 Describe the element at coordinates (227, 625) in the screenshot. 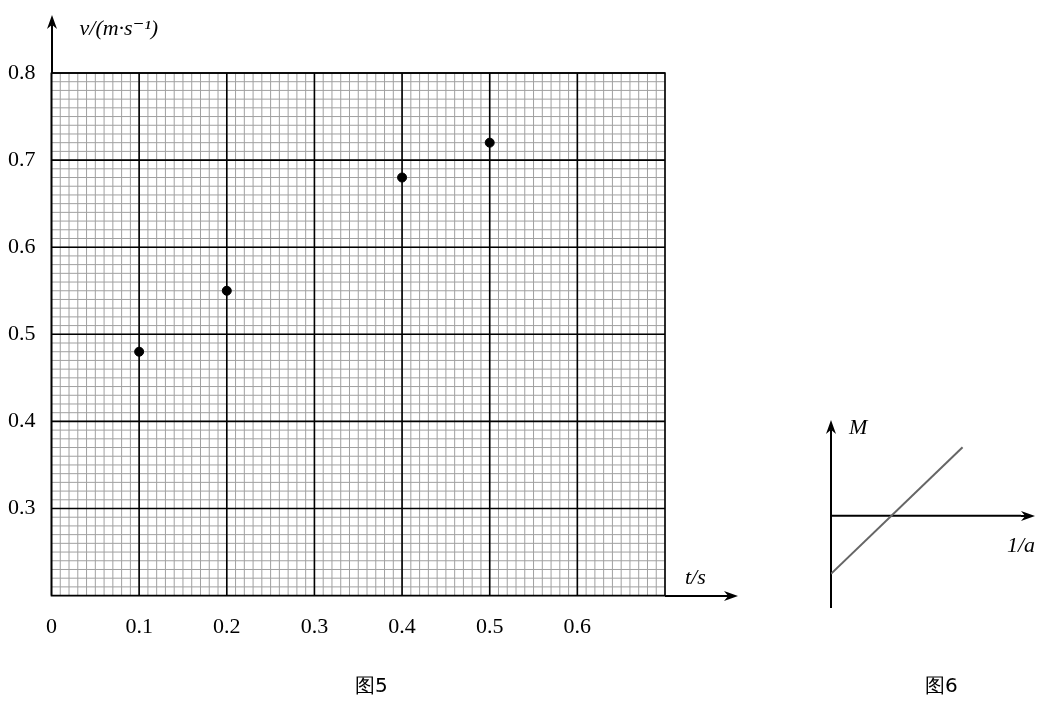

I see `x-tick-label: 0.2` at that location.